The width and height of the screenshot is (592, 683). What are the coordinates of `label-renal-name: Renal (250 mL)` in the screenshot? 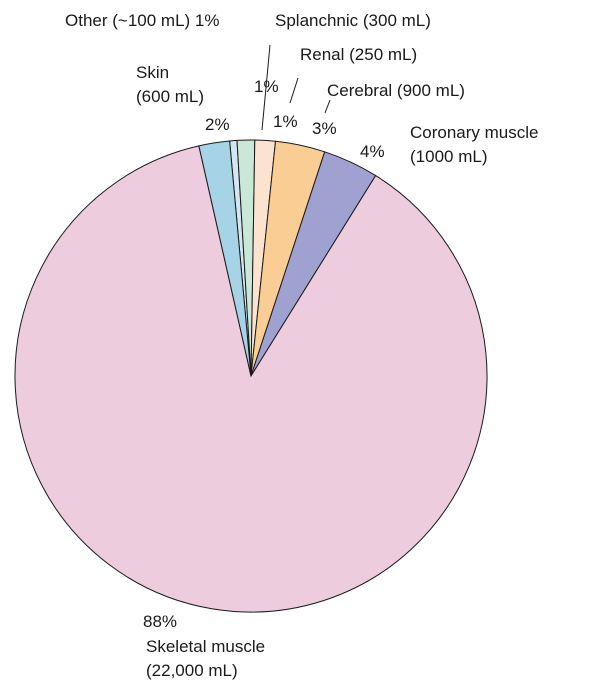 It's located at (358, 54).